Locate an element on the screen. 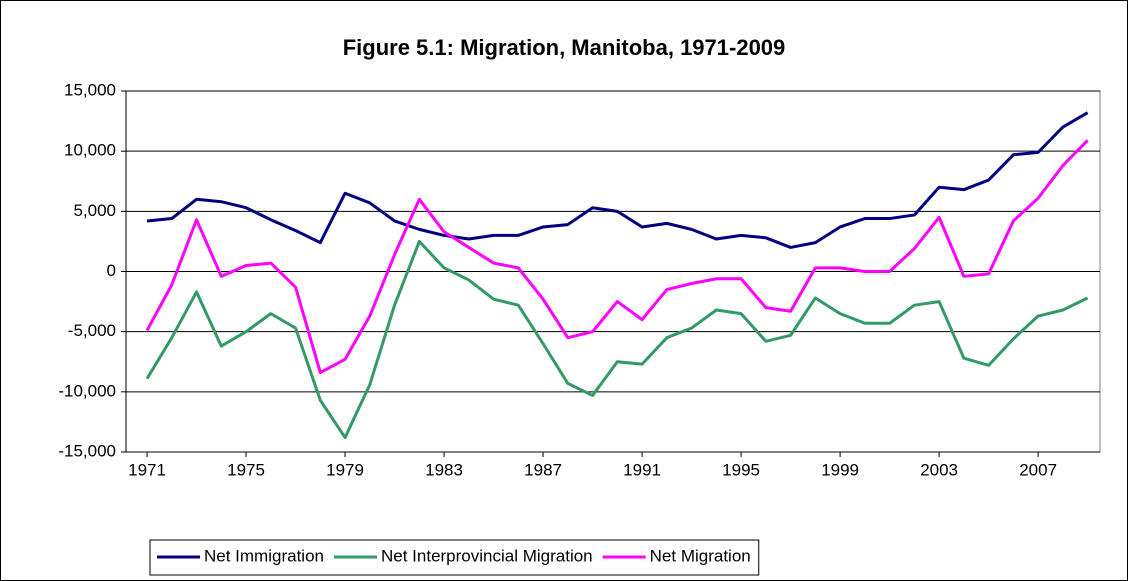 The height and width of the screenshot is (581, 1128). x-tick-label: 1999 is located at coordinates (840, 469).